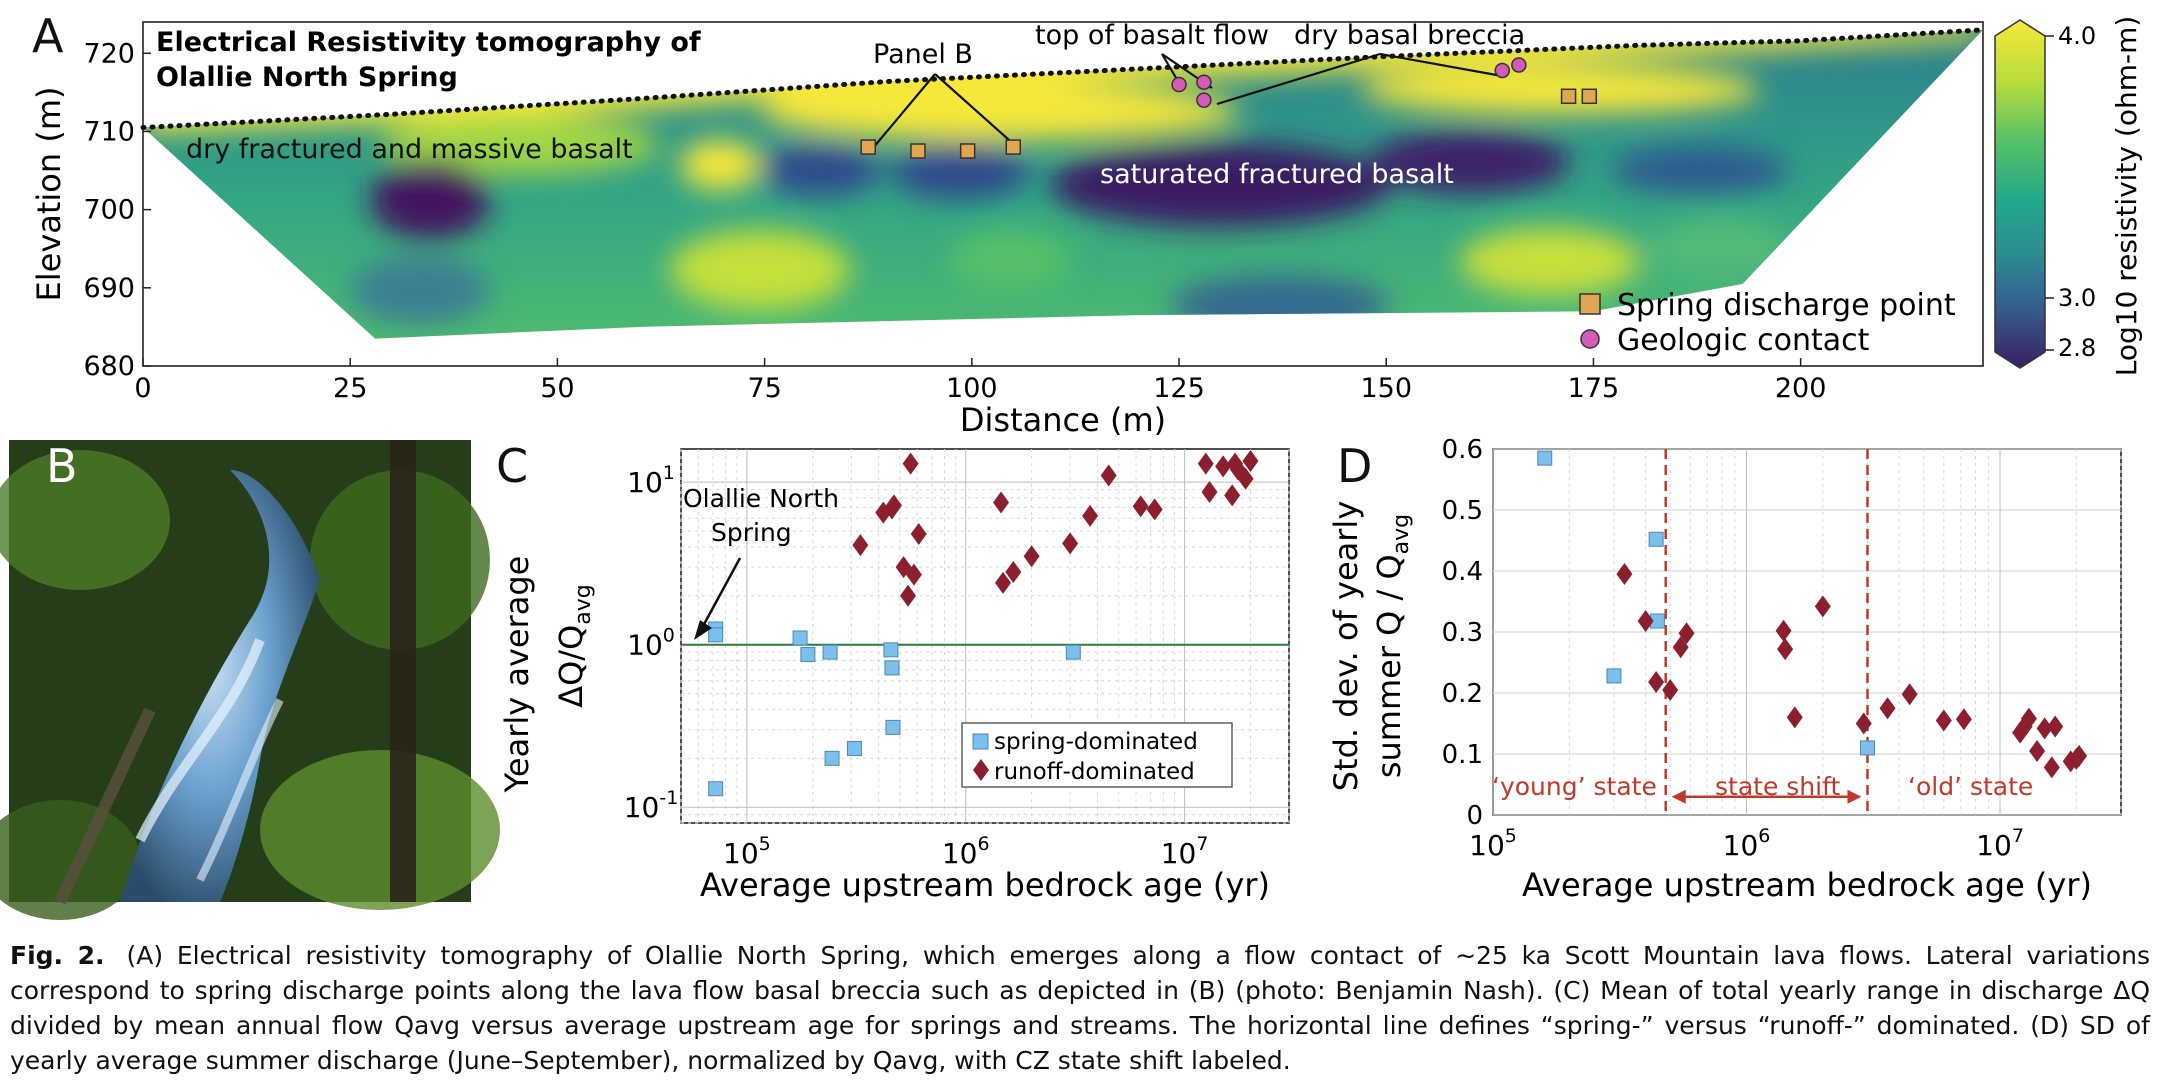  I want to click on plot-d-ytick: 0.3, so click(1462, 633).